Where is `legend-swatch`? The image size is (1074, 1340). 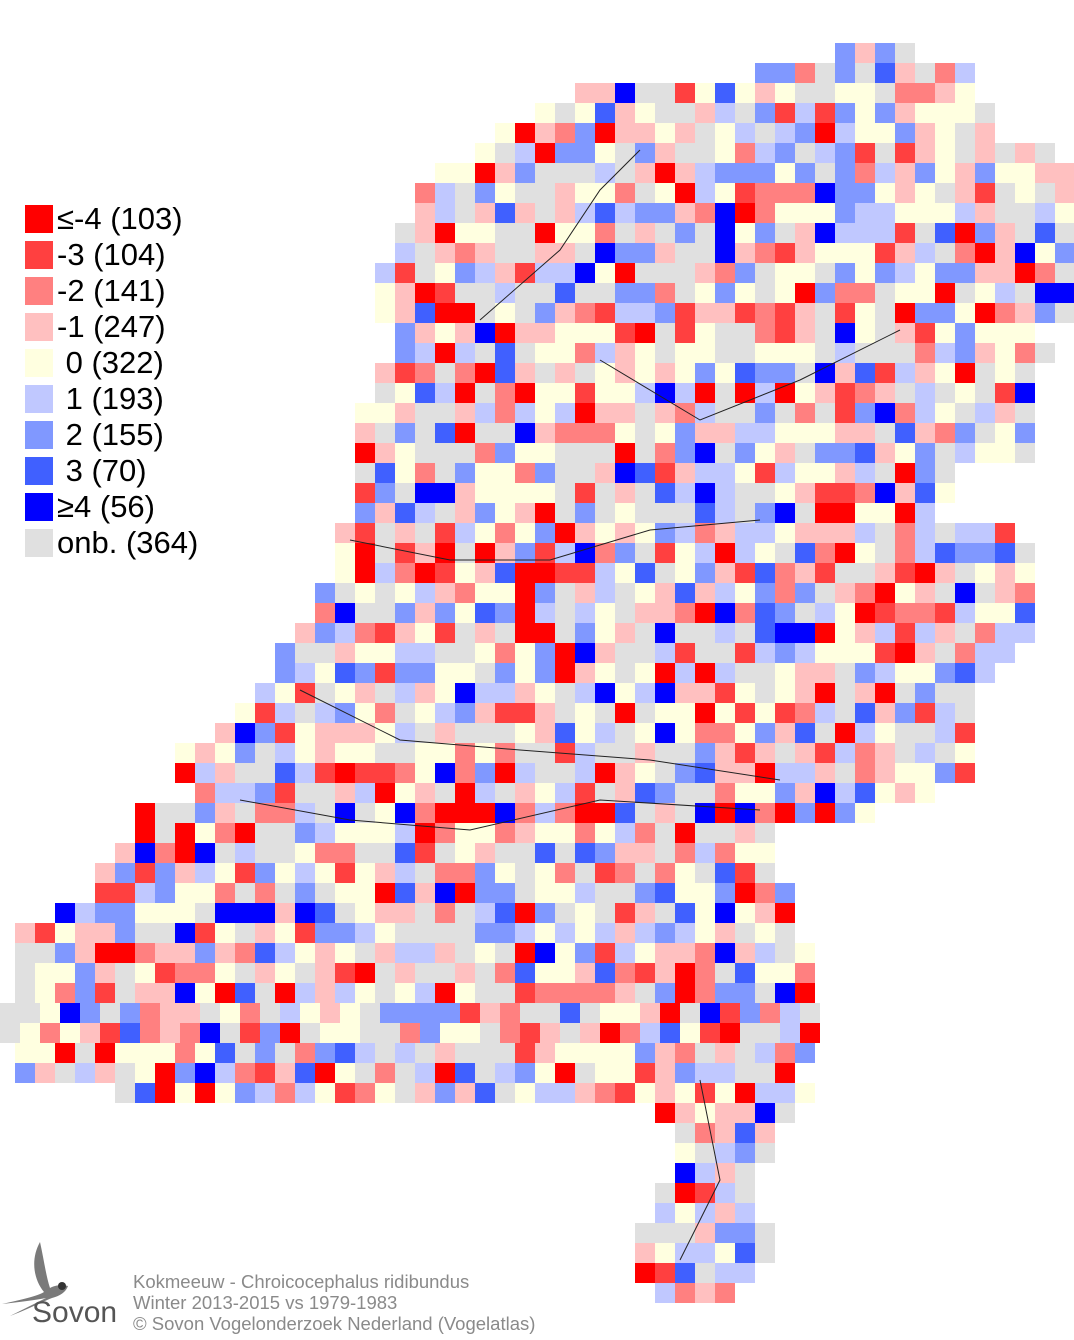
legend-swatch is located at coordinates (39, 219).